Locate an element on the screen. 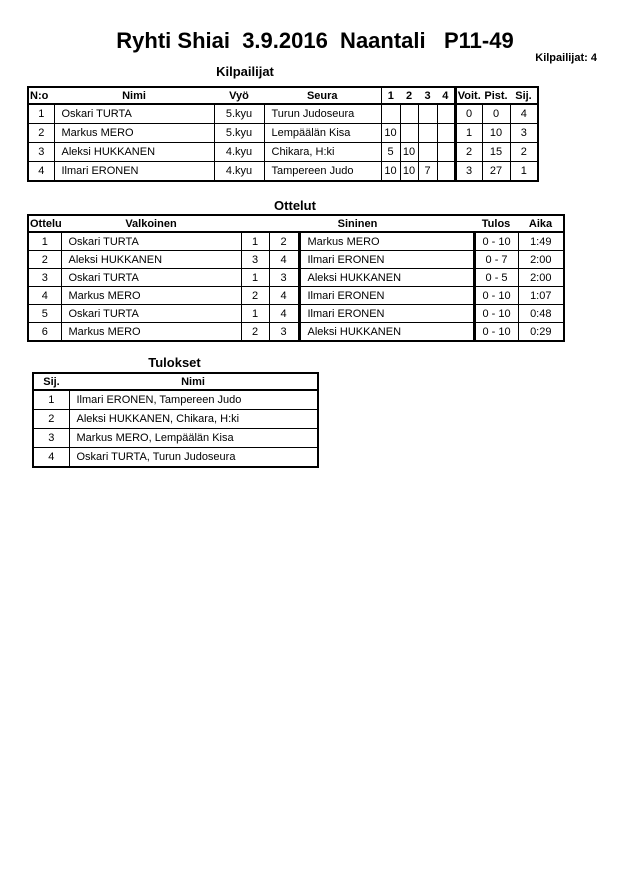 The width and height of the screenshot is (630, 891). col-header-number: N:o is located at coordinates (41, 96).